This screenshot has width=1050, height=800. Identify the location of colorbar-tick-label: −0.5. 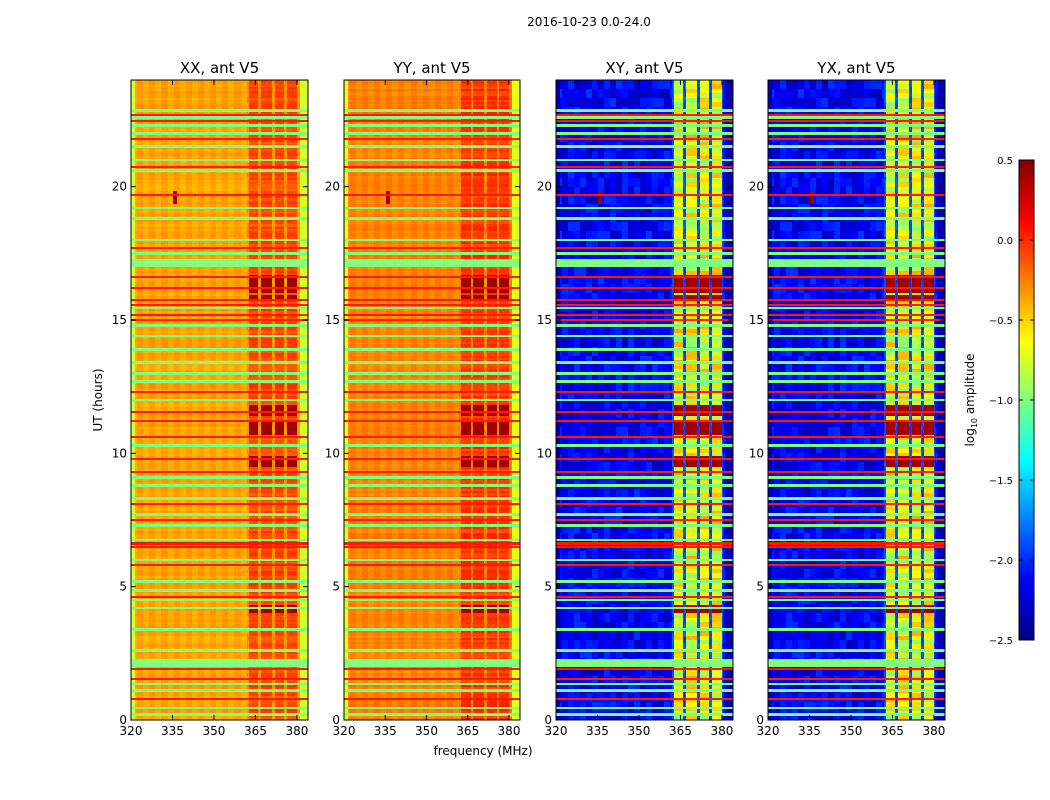
(1001, 321).